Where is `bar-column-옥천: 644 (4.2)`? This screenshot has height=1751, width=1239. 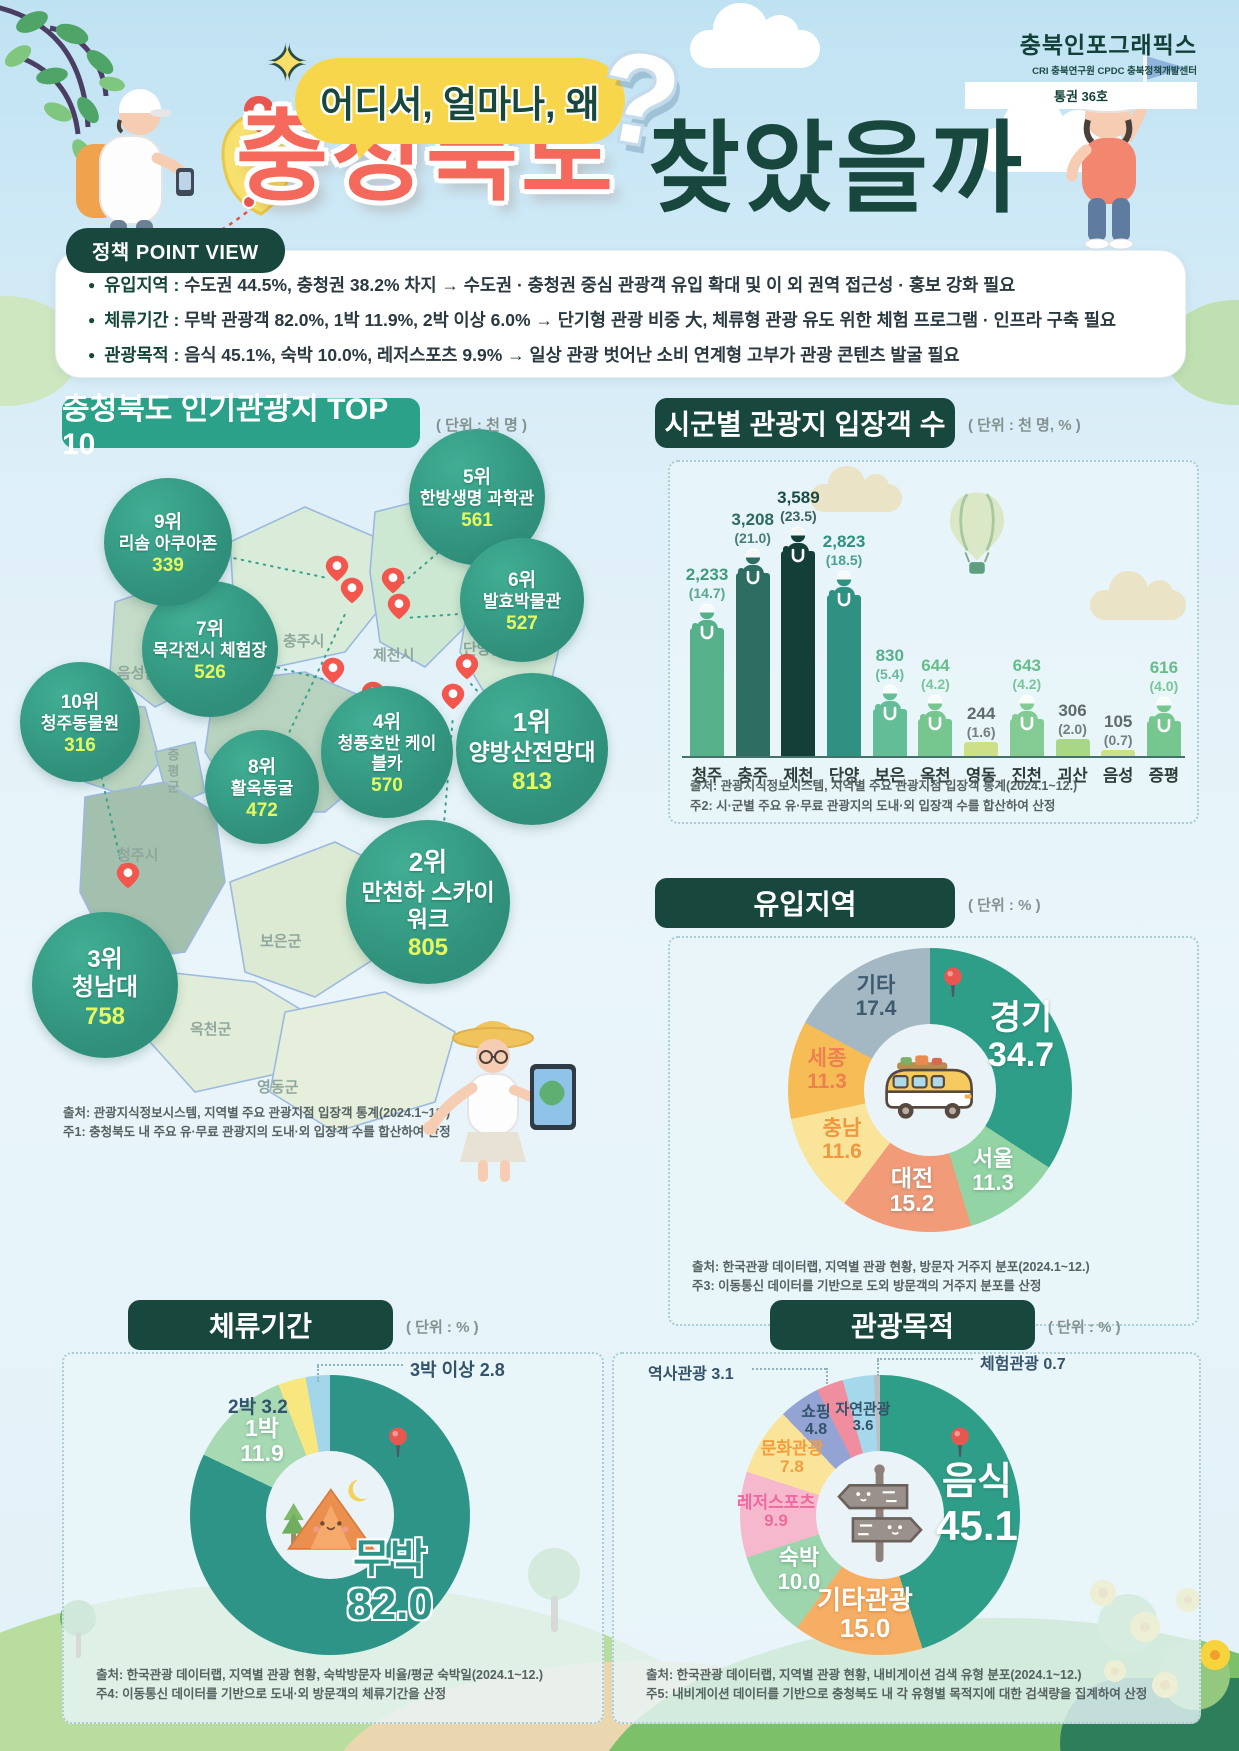 bar-column-옥천: 644 (4.2) is located at coordinates (935, 706).